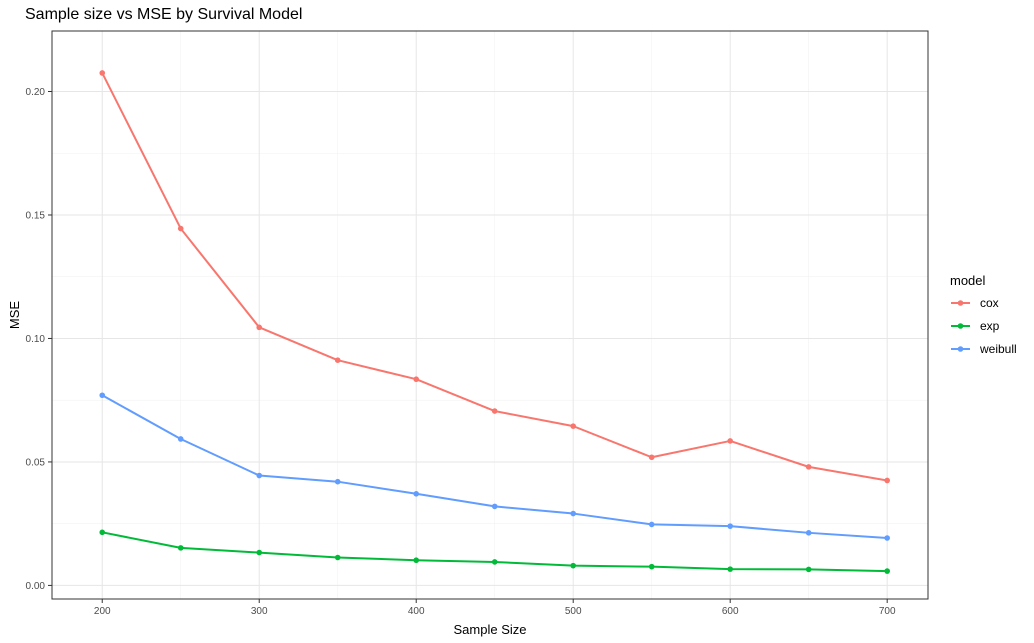  I want to click on legend-label-weibull: weibull, so click(998, 349).